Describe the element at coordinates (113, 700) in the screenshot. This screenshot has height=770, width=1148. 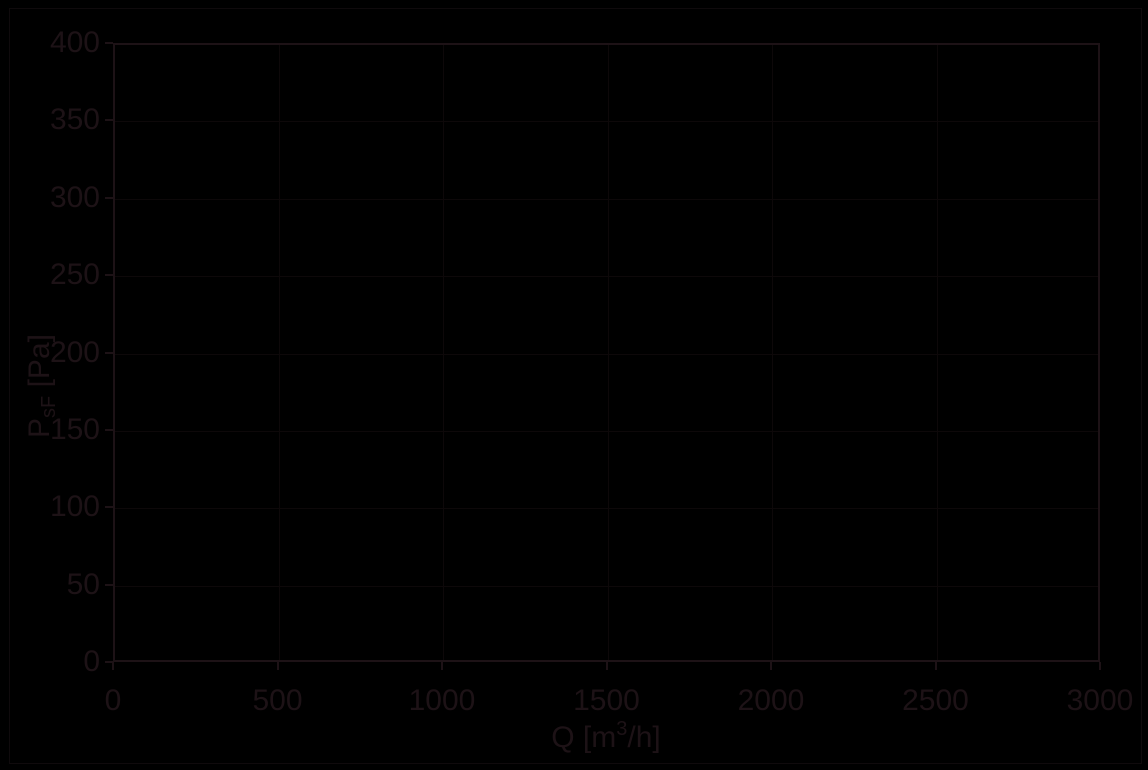
I see `x-tick-label: 0` at that location.